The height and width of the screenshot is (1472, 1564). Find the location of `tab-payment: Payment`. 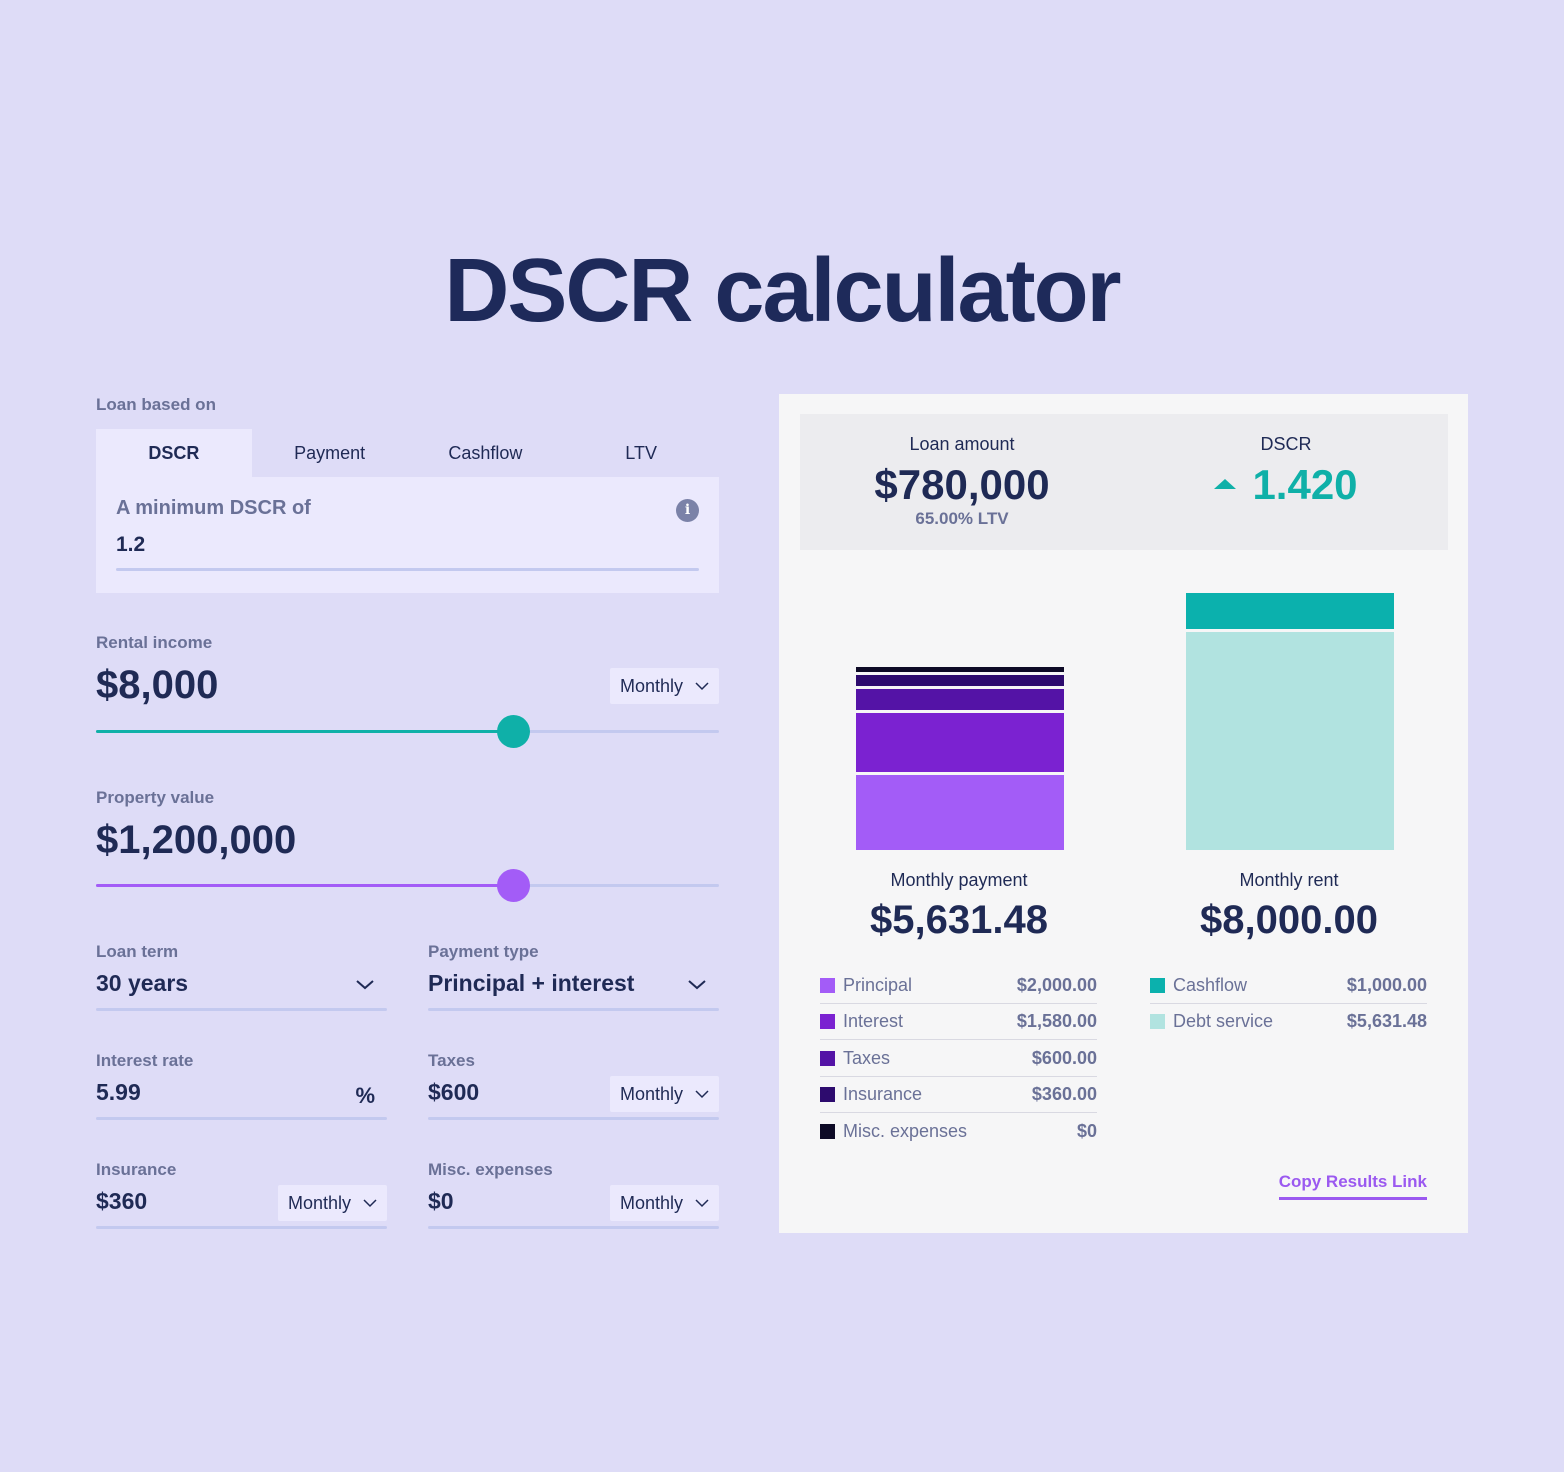

tab-payment: Payment is located at coordinates (330, 452).